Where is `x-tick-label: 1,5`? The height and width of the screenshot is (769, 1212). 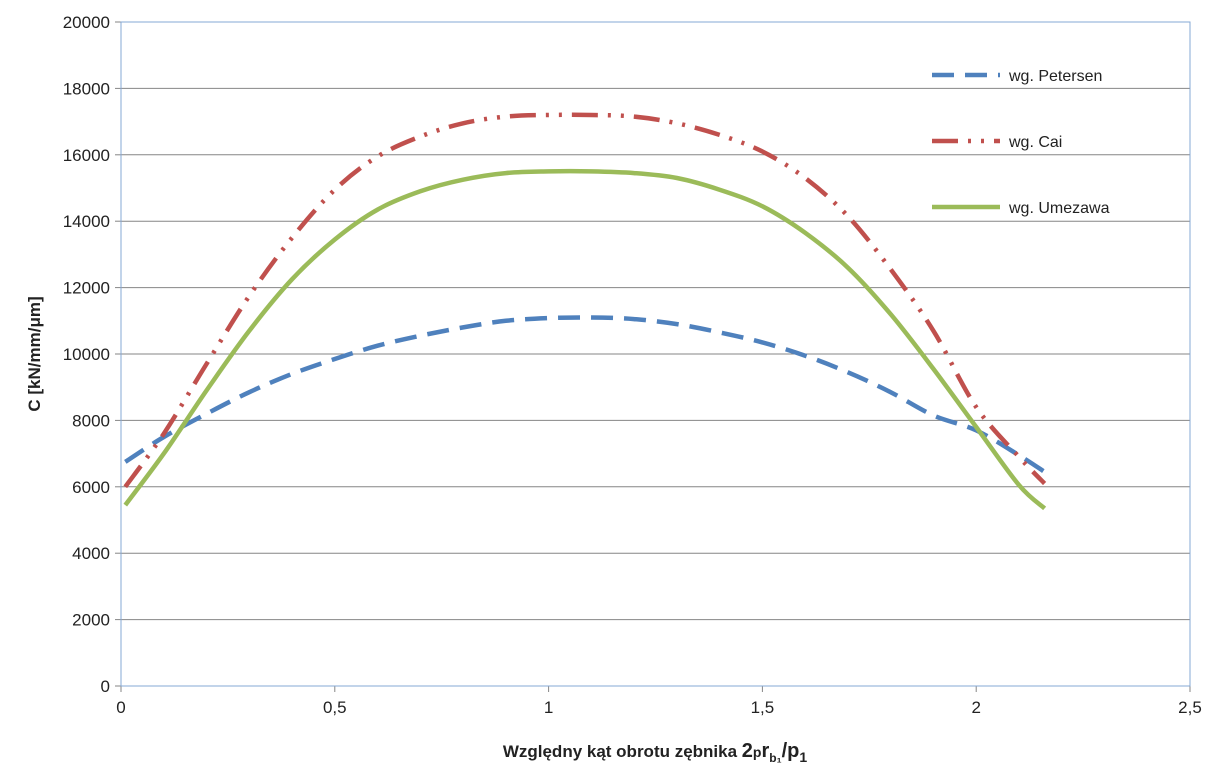 x-tick-label: 1,5 is located at coordinates (763, 707).